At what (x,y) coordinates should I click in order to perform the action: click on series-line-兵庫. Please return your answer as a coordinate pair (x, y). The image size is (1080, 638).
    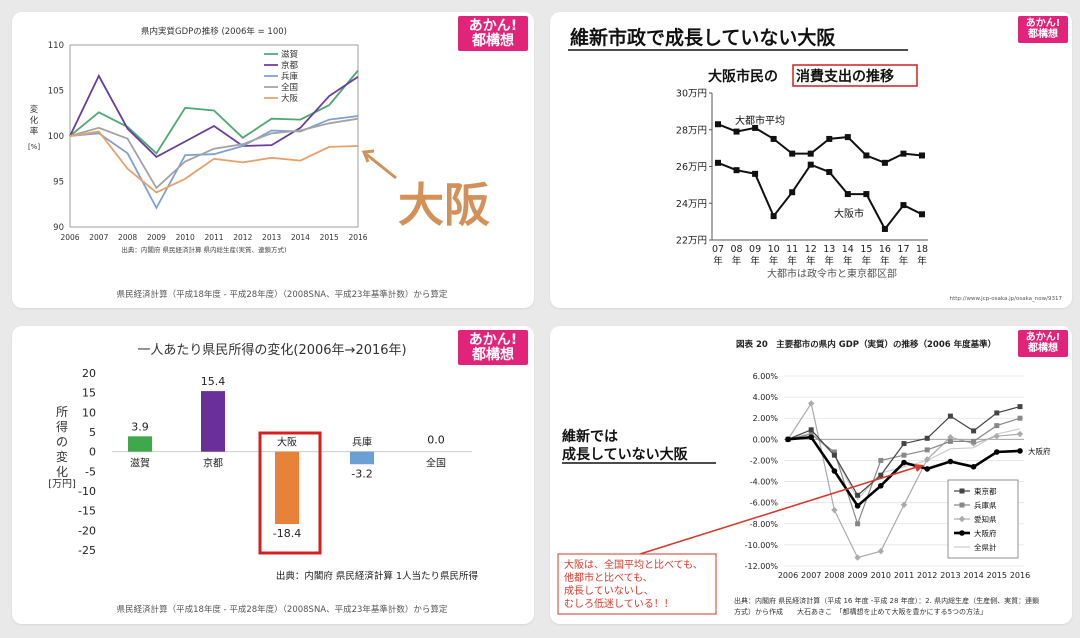
    Looking at the image, I should click on (214, 162).